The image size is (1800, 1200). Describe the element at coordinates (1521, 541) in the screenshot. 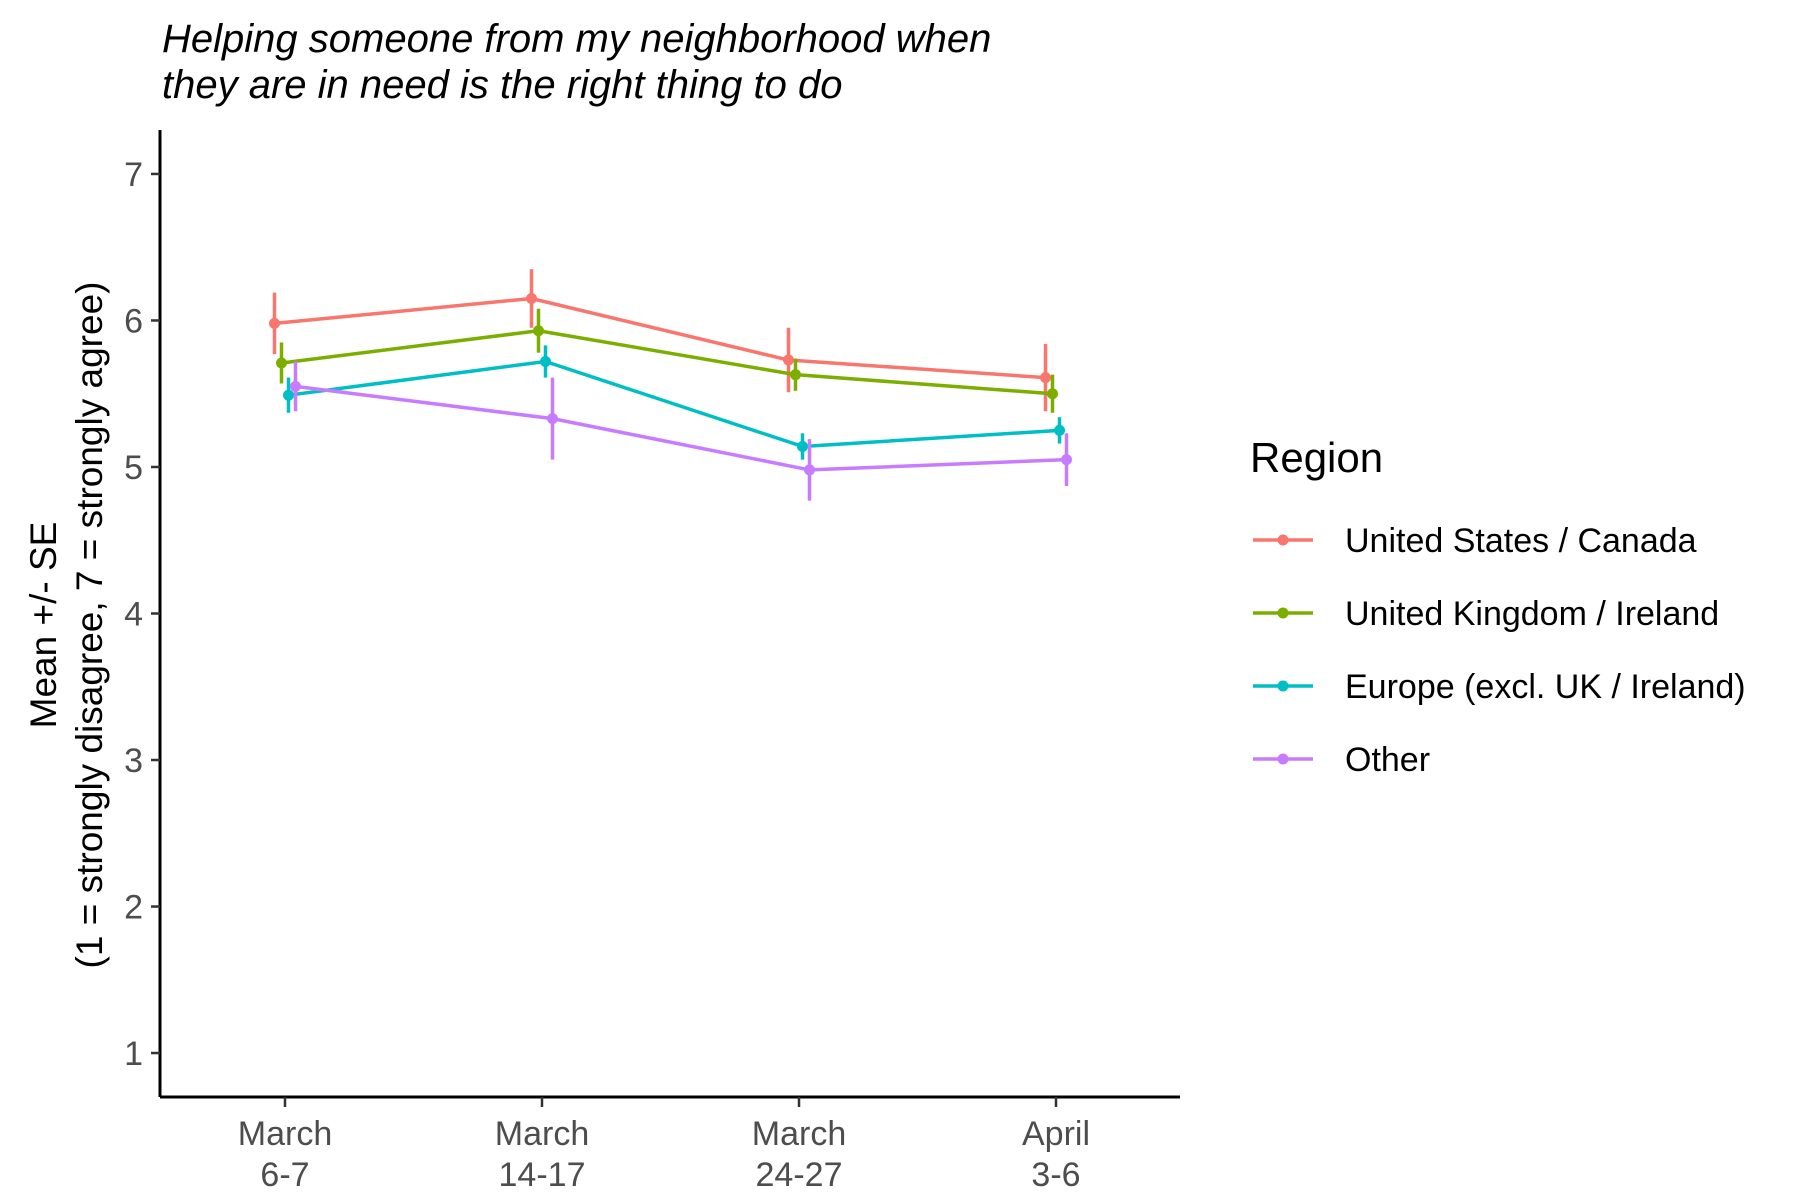

I see `legend-label: United States / Canada` at that location.